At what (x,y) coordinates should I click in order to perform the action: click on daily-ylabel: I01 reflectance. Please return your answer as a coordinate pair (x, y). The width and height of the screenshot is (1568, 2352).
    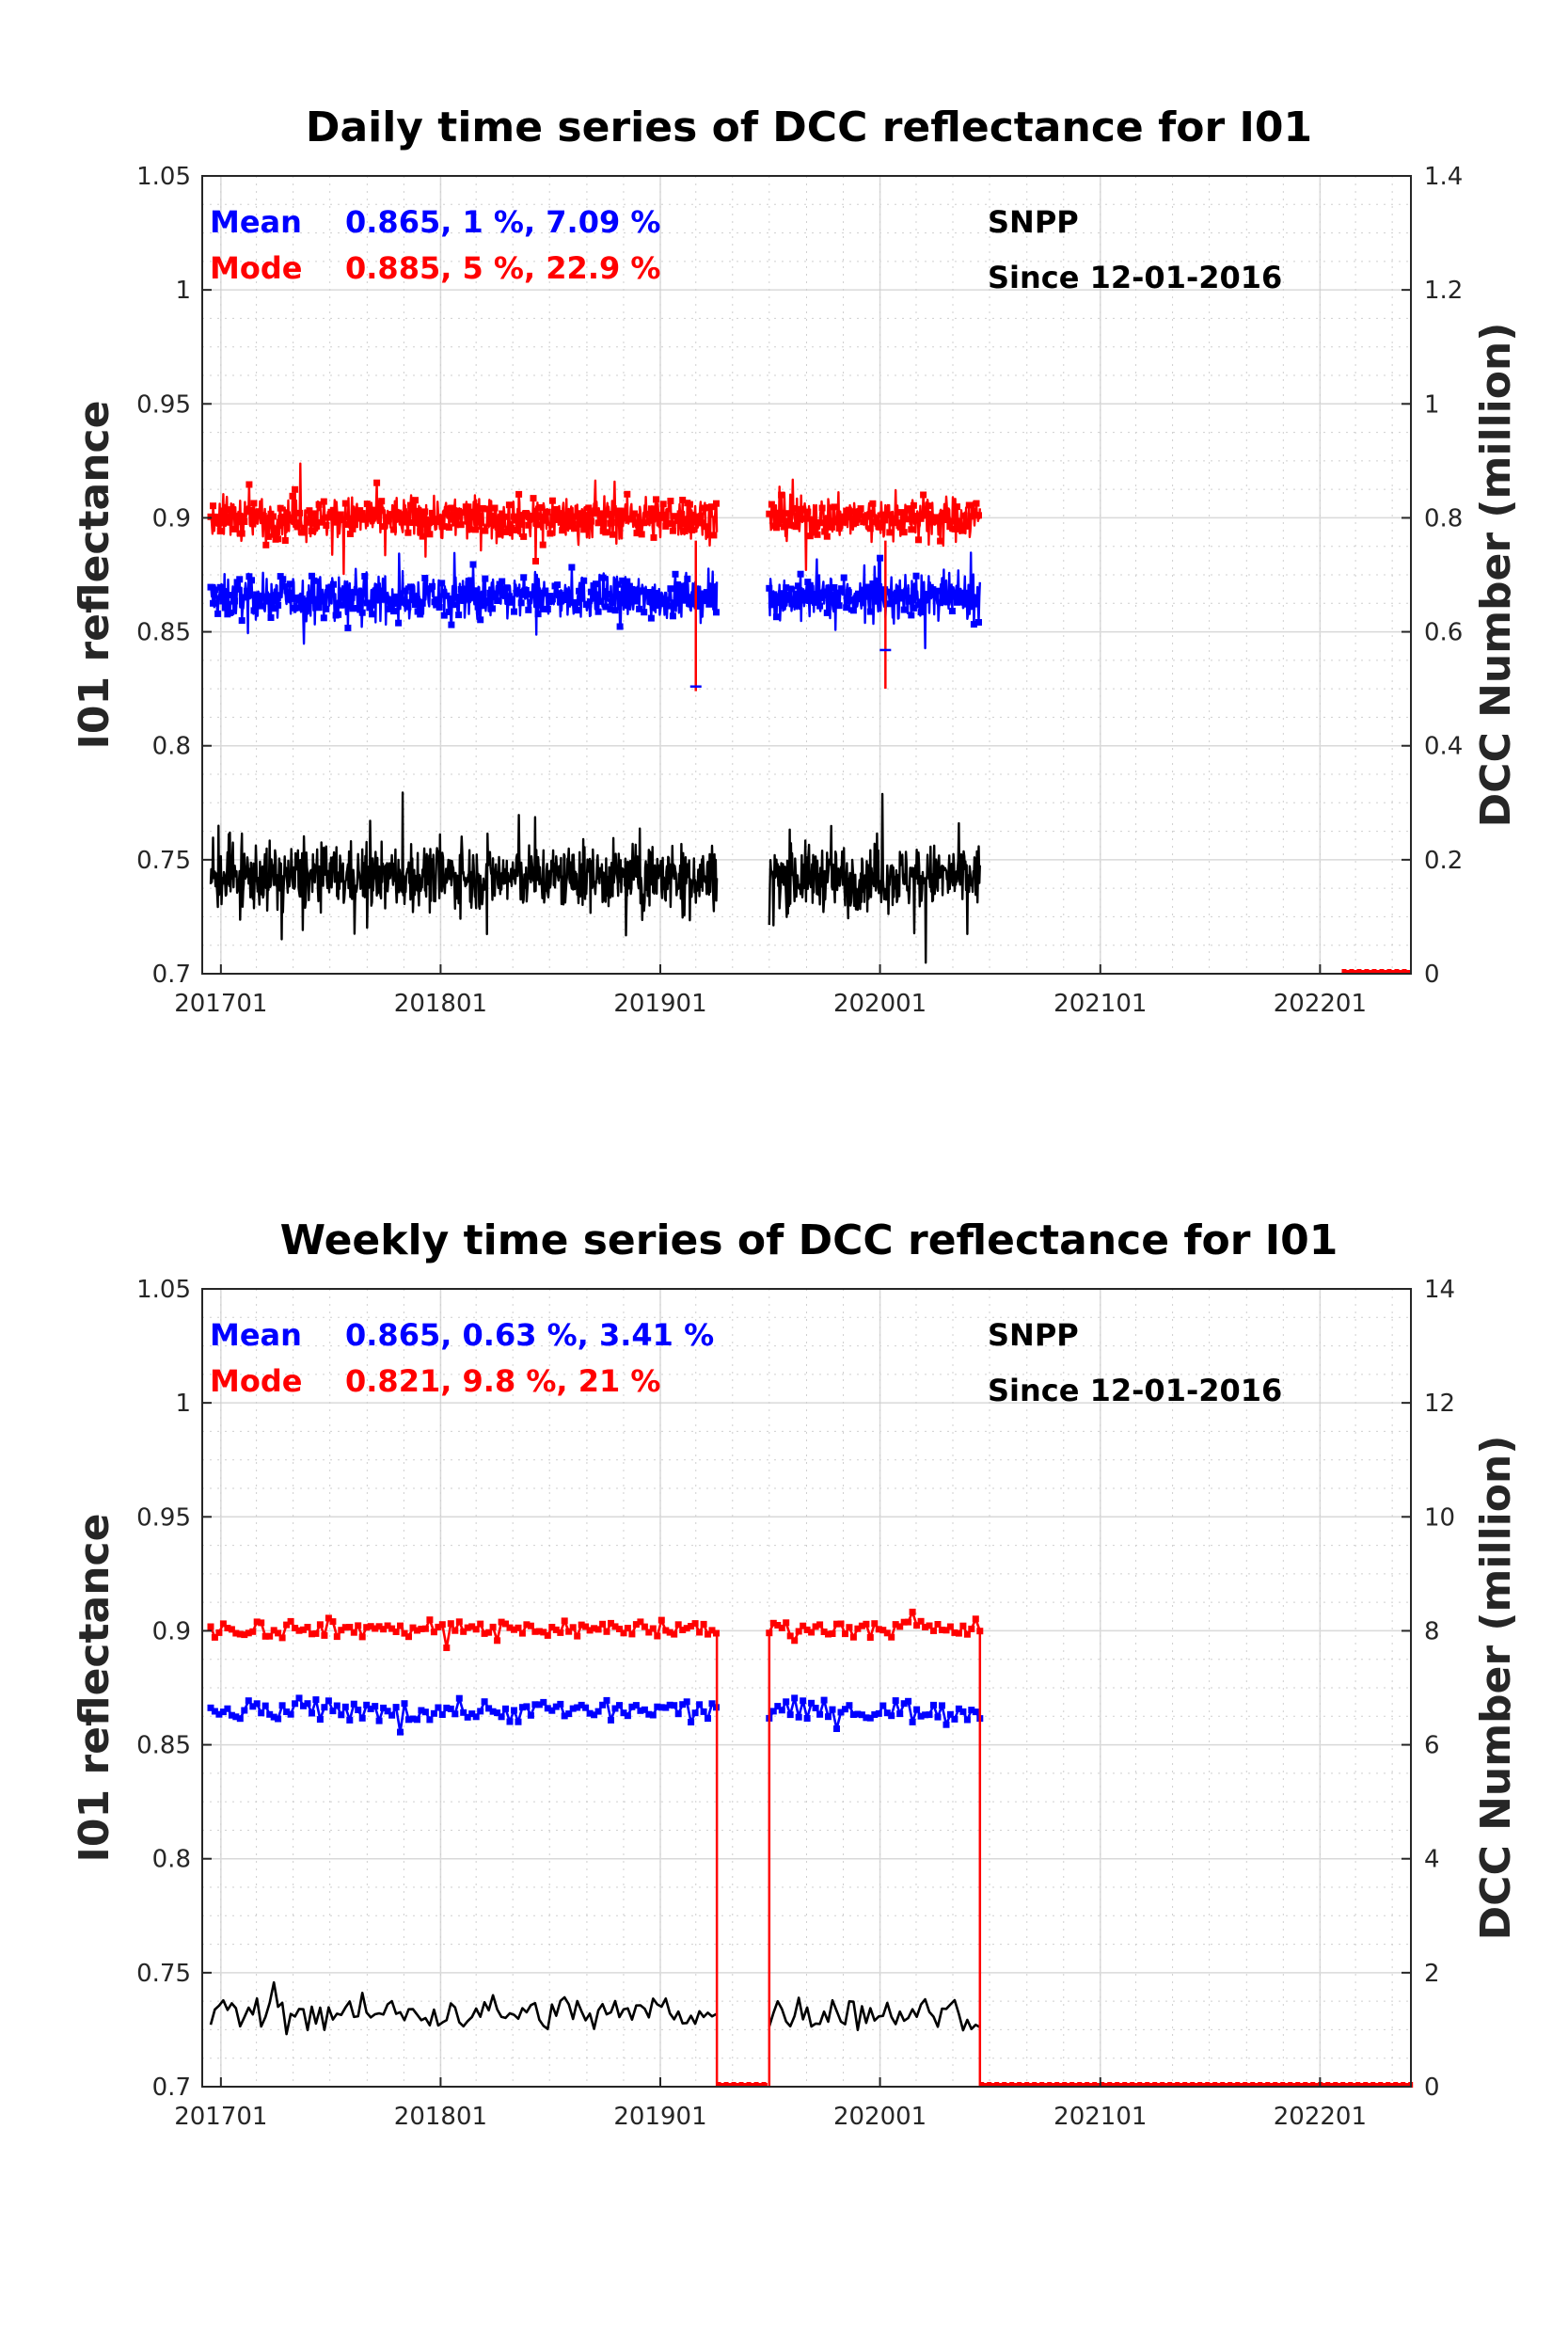
    Looking at the image, I should click on (95, 575).